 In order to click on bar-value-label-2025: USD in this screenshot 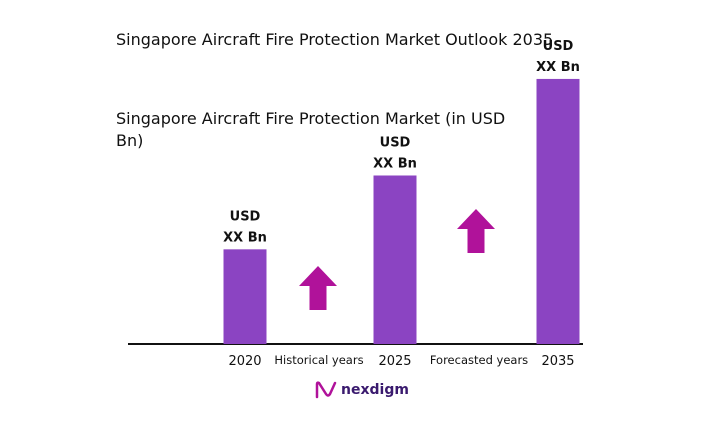, I will do `click(395, 142)`.